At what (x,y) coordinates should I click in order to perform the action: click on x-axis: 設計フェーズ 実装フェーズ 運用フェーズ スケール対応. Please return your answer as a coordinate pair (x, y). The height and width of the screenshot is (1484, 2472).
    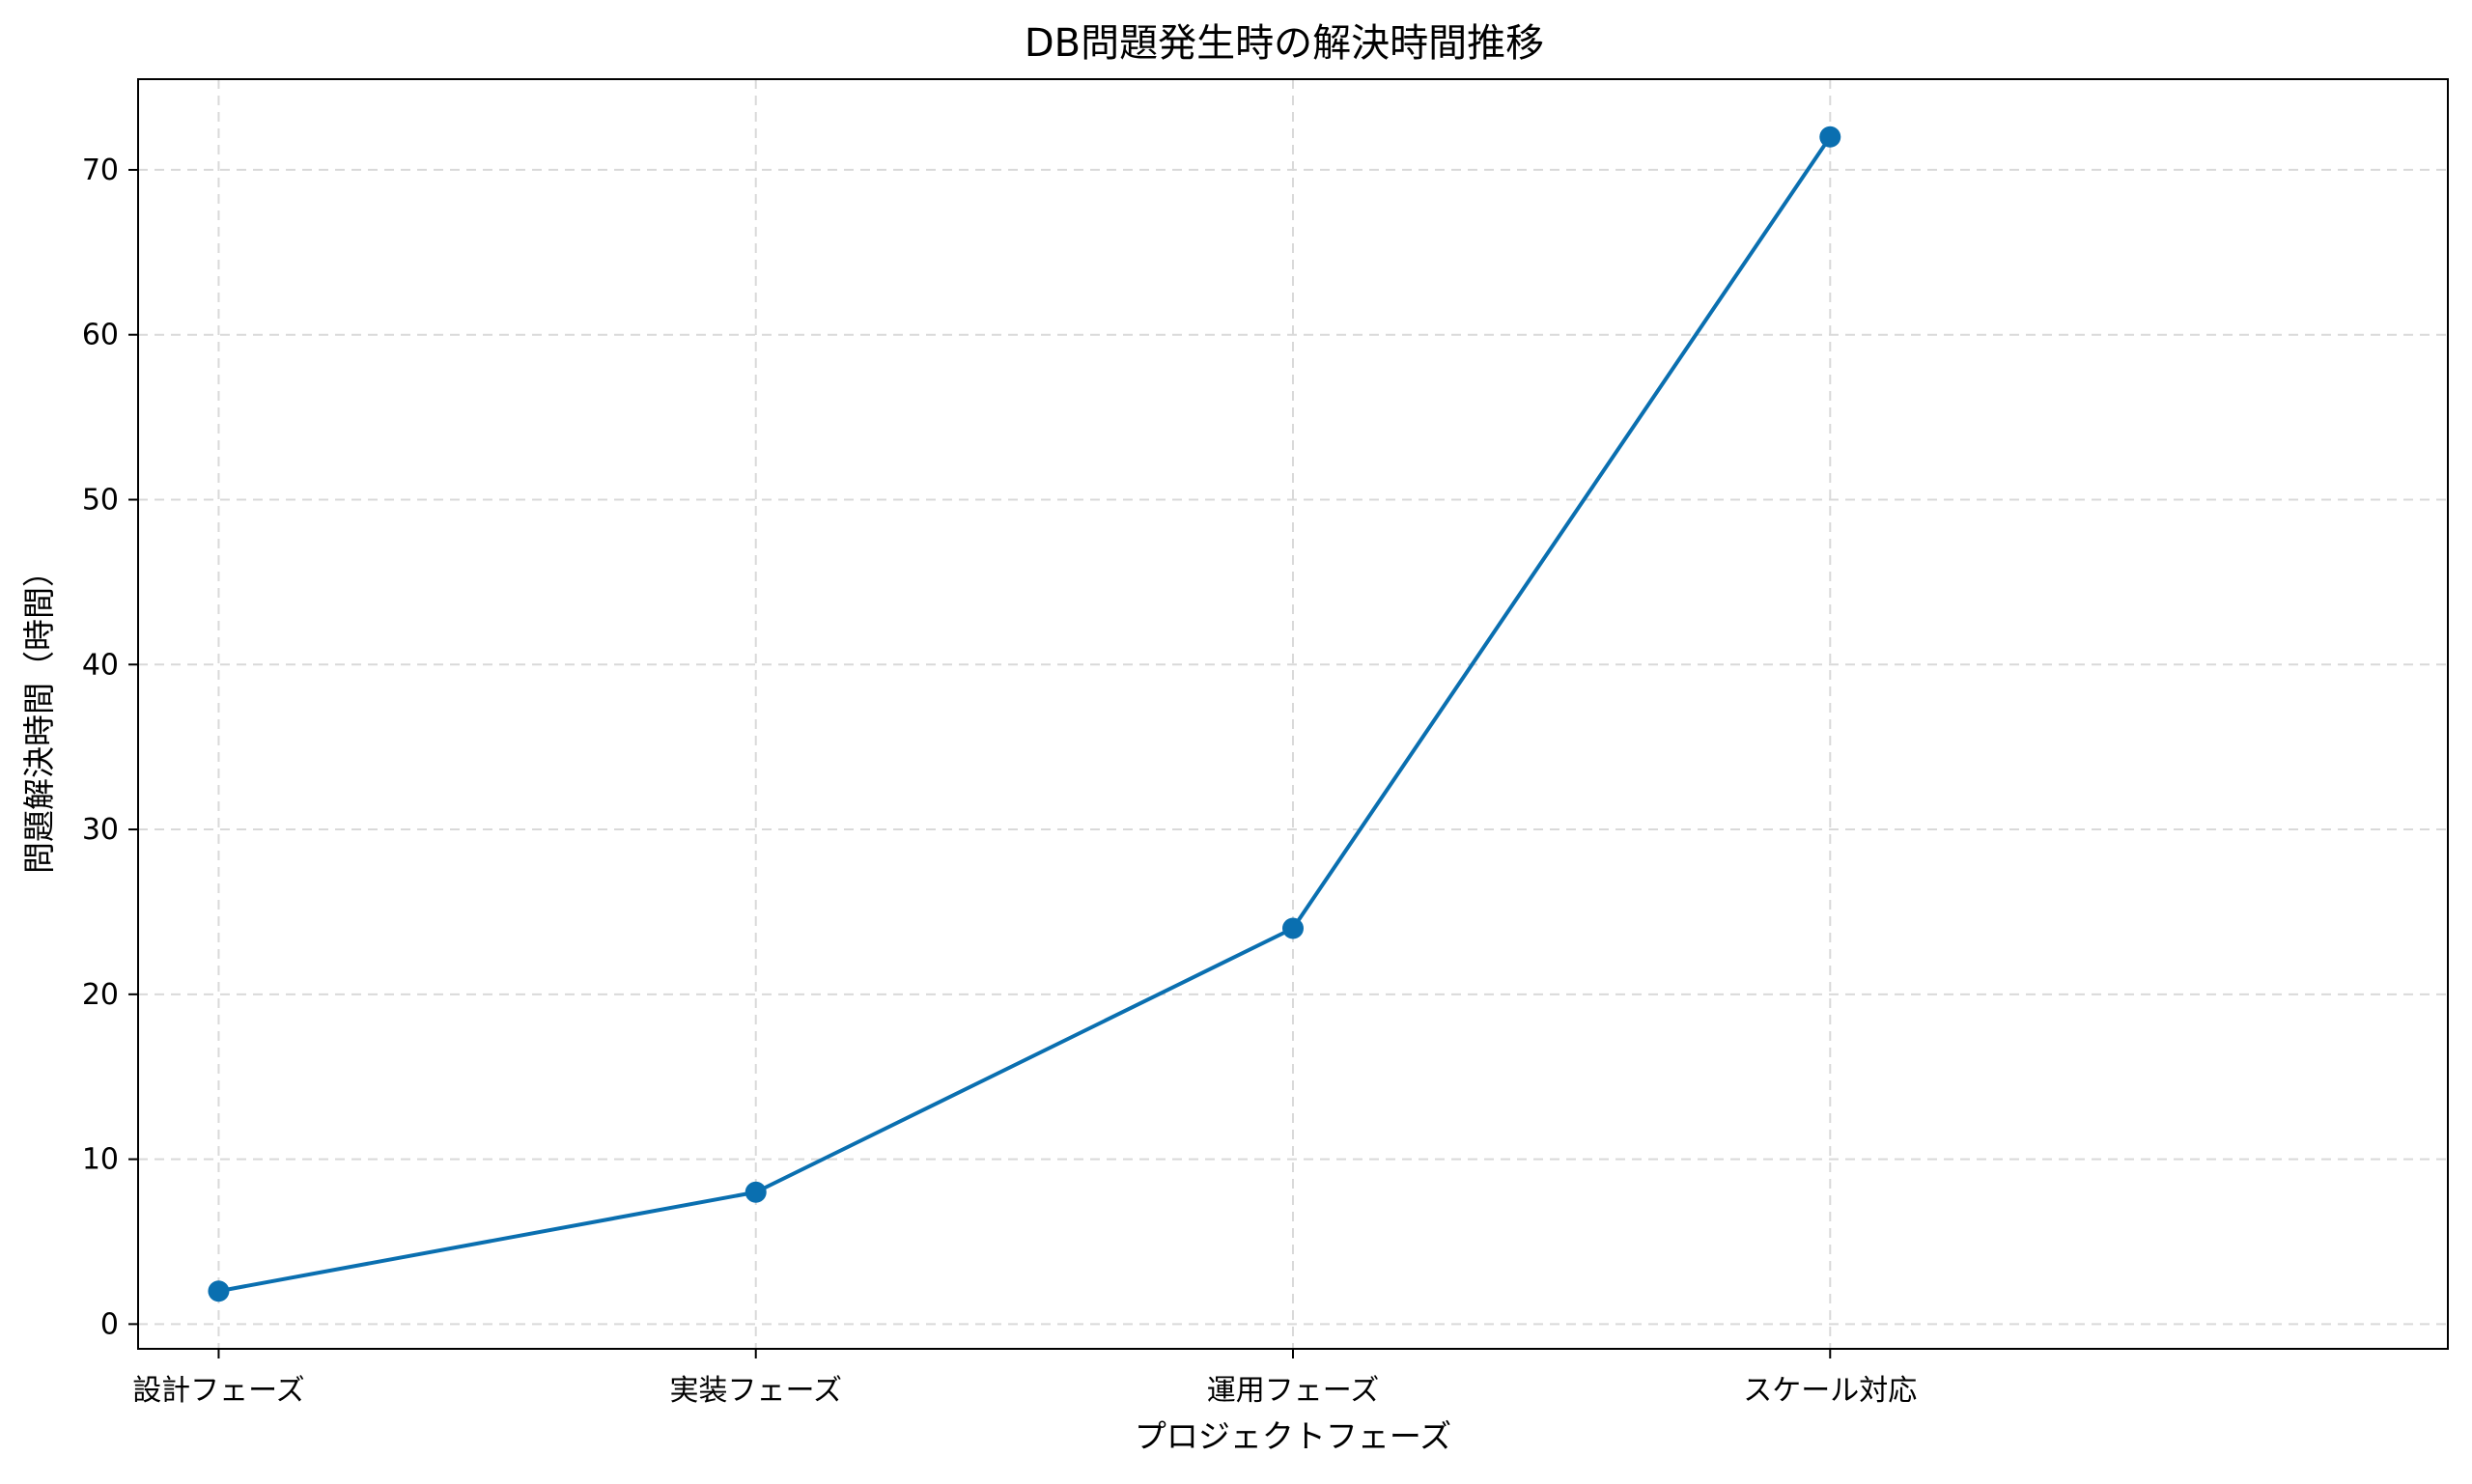
    Looking at the image, I should click on (1024, 1378).